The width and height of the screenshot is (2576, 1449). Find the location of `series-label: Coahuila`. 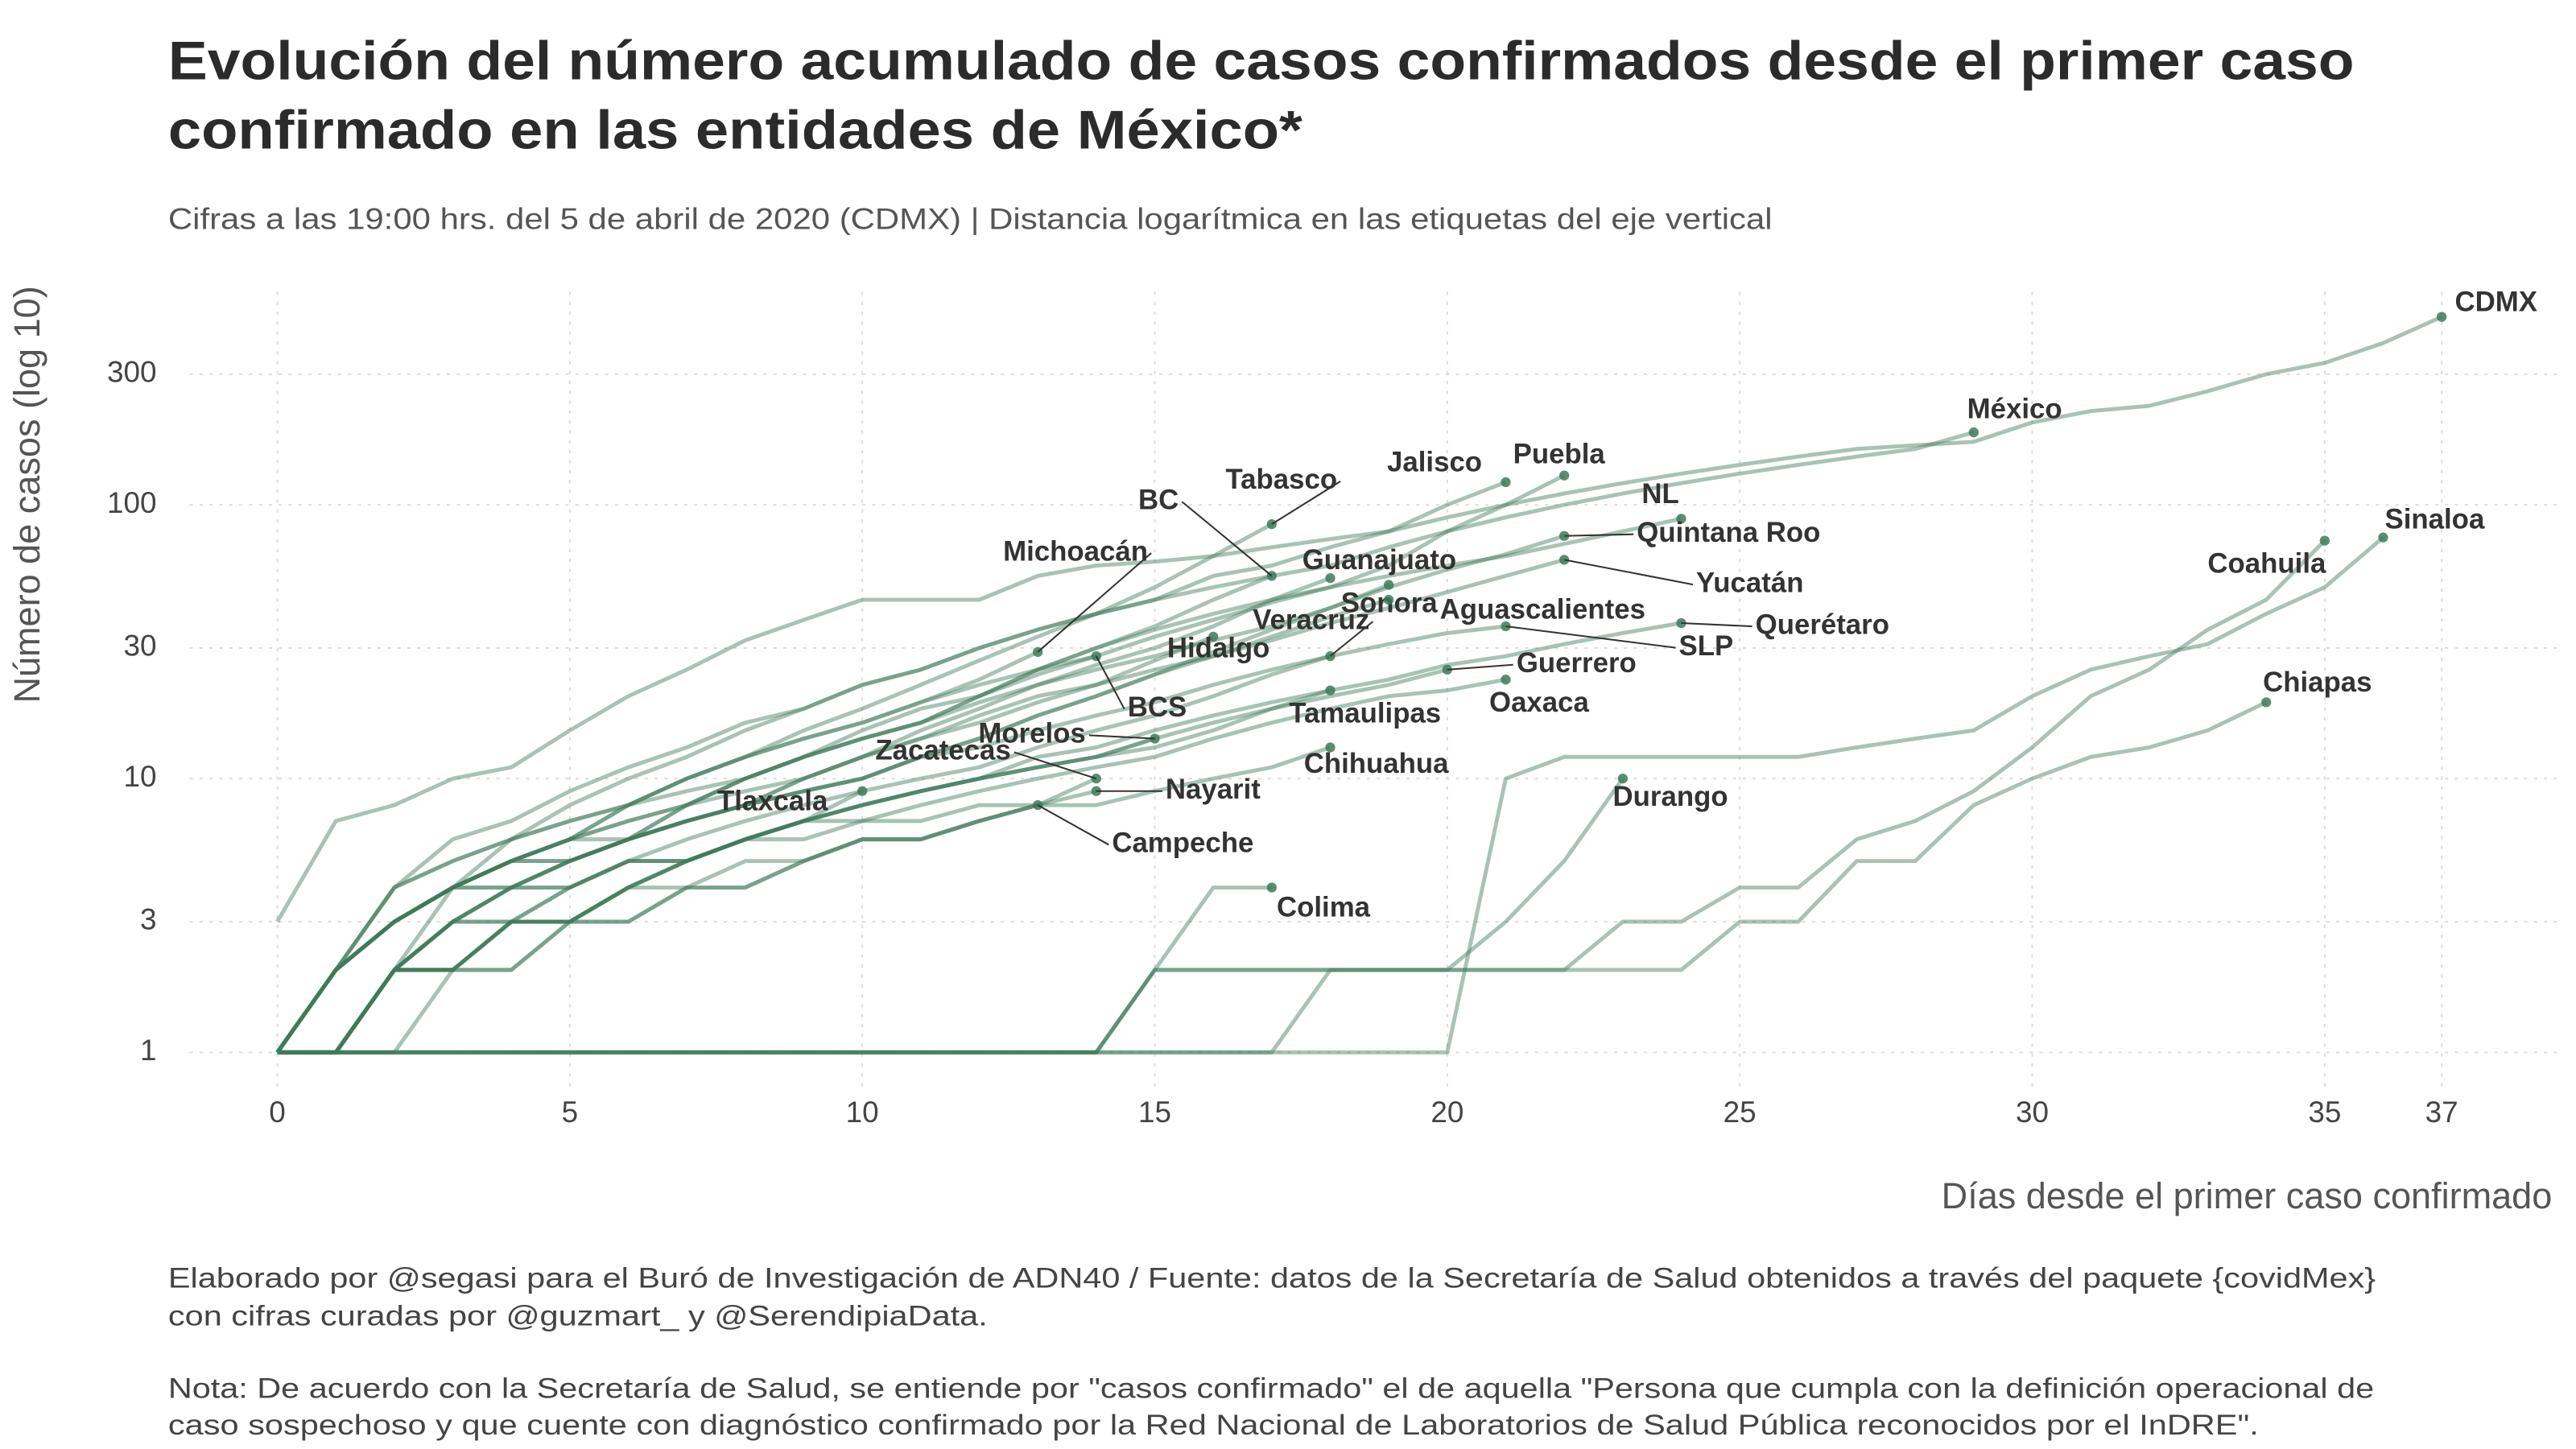

series-label: Coahuila is located at coordinates (2266, 564).